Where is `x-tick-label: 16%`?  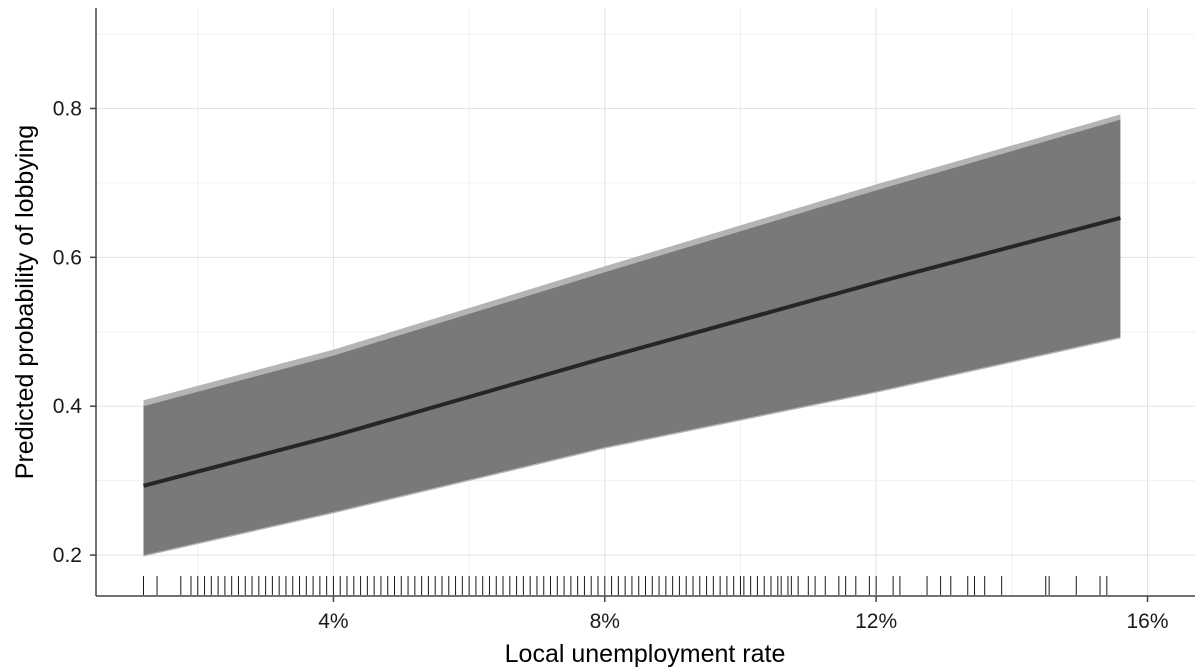 x-tick-label: 16% is located at coordinates (1147, 621).